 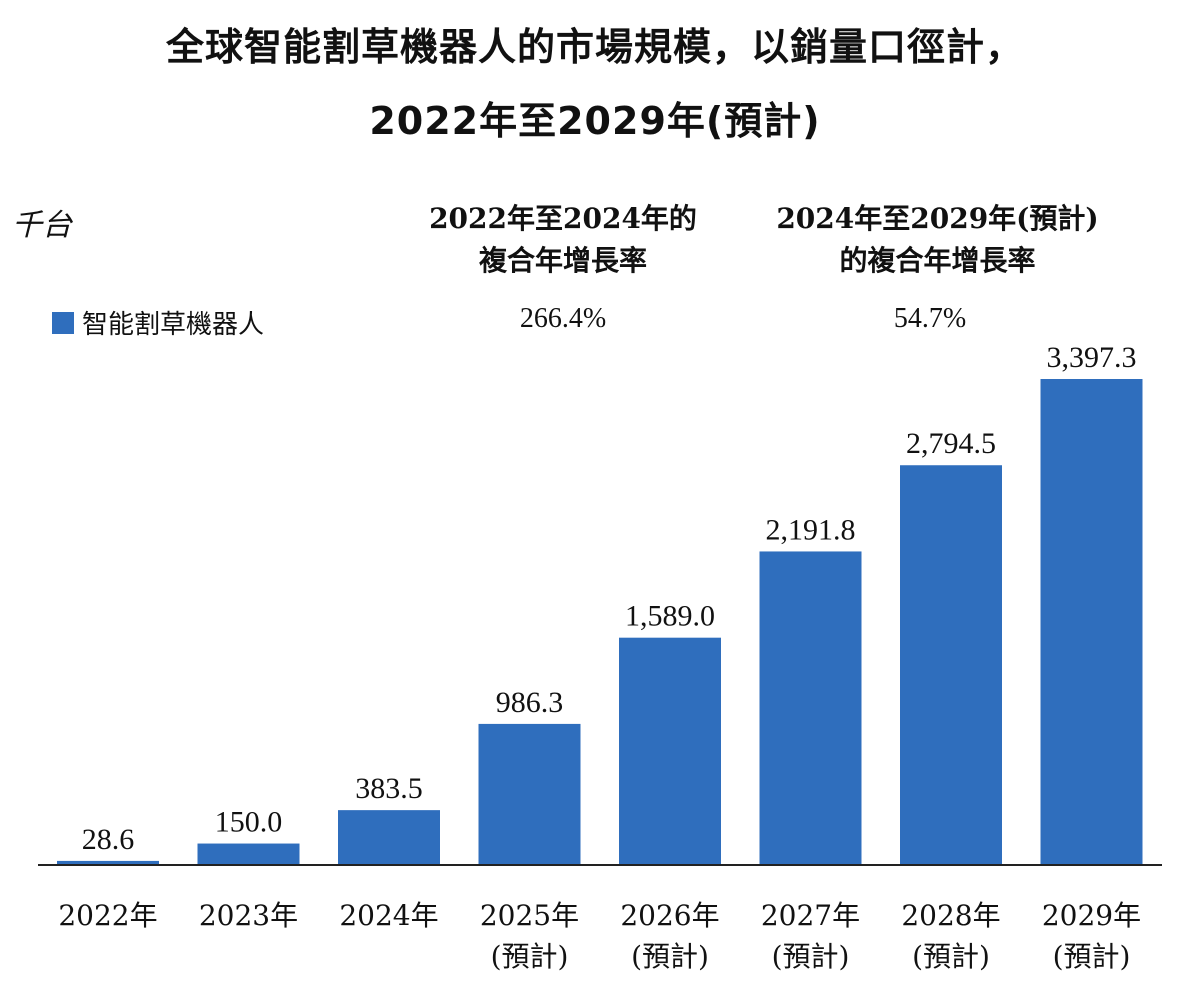 What do you see at coordinates (1091, 915) in the screenshot?
I see `x-tick-label: 2029年` at bounding box center [1091, 915].